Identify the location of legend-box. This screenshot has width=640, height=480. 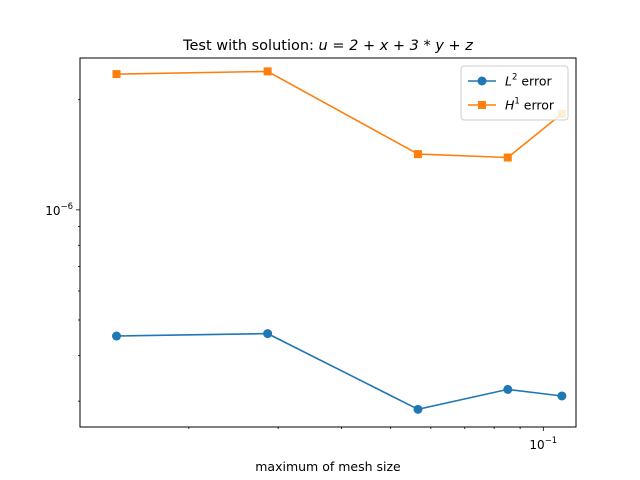
(514, 93).